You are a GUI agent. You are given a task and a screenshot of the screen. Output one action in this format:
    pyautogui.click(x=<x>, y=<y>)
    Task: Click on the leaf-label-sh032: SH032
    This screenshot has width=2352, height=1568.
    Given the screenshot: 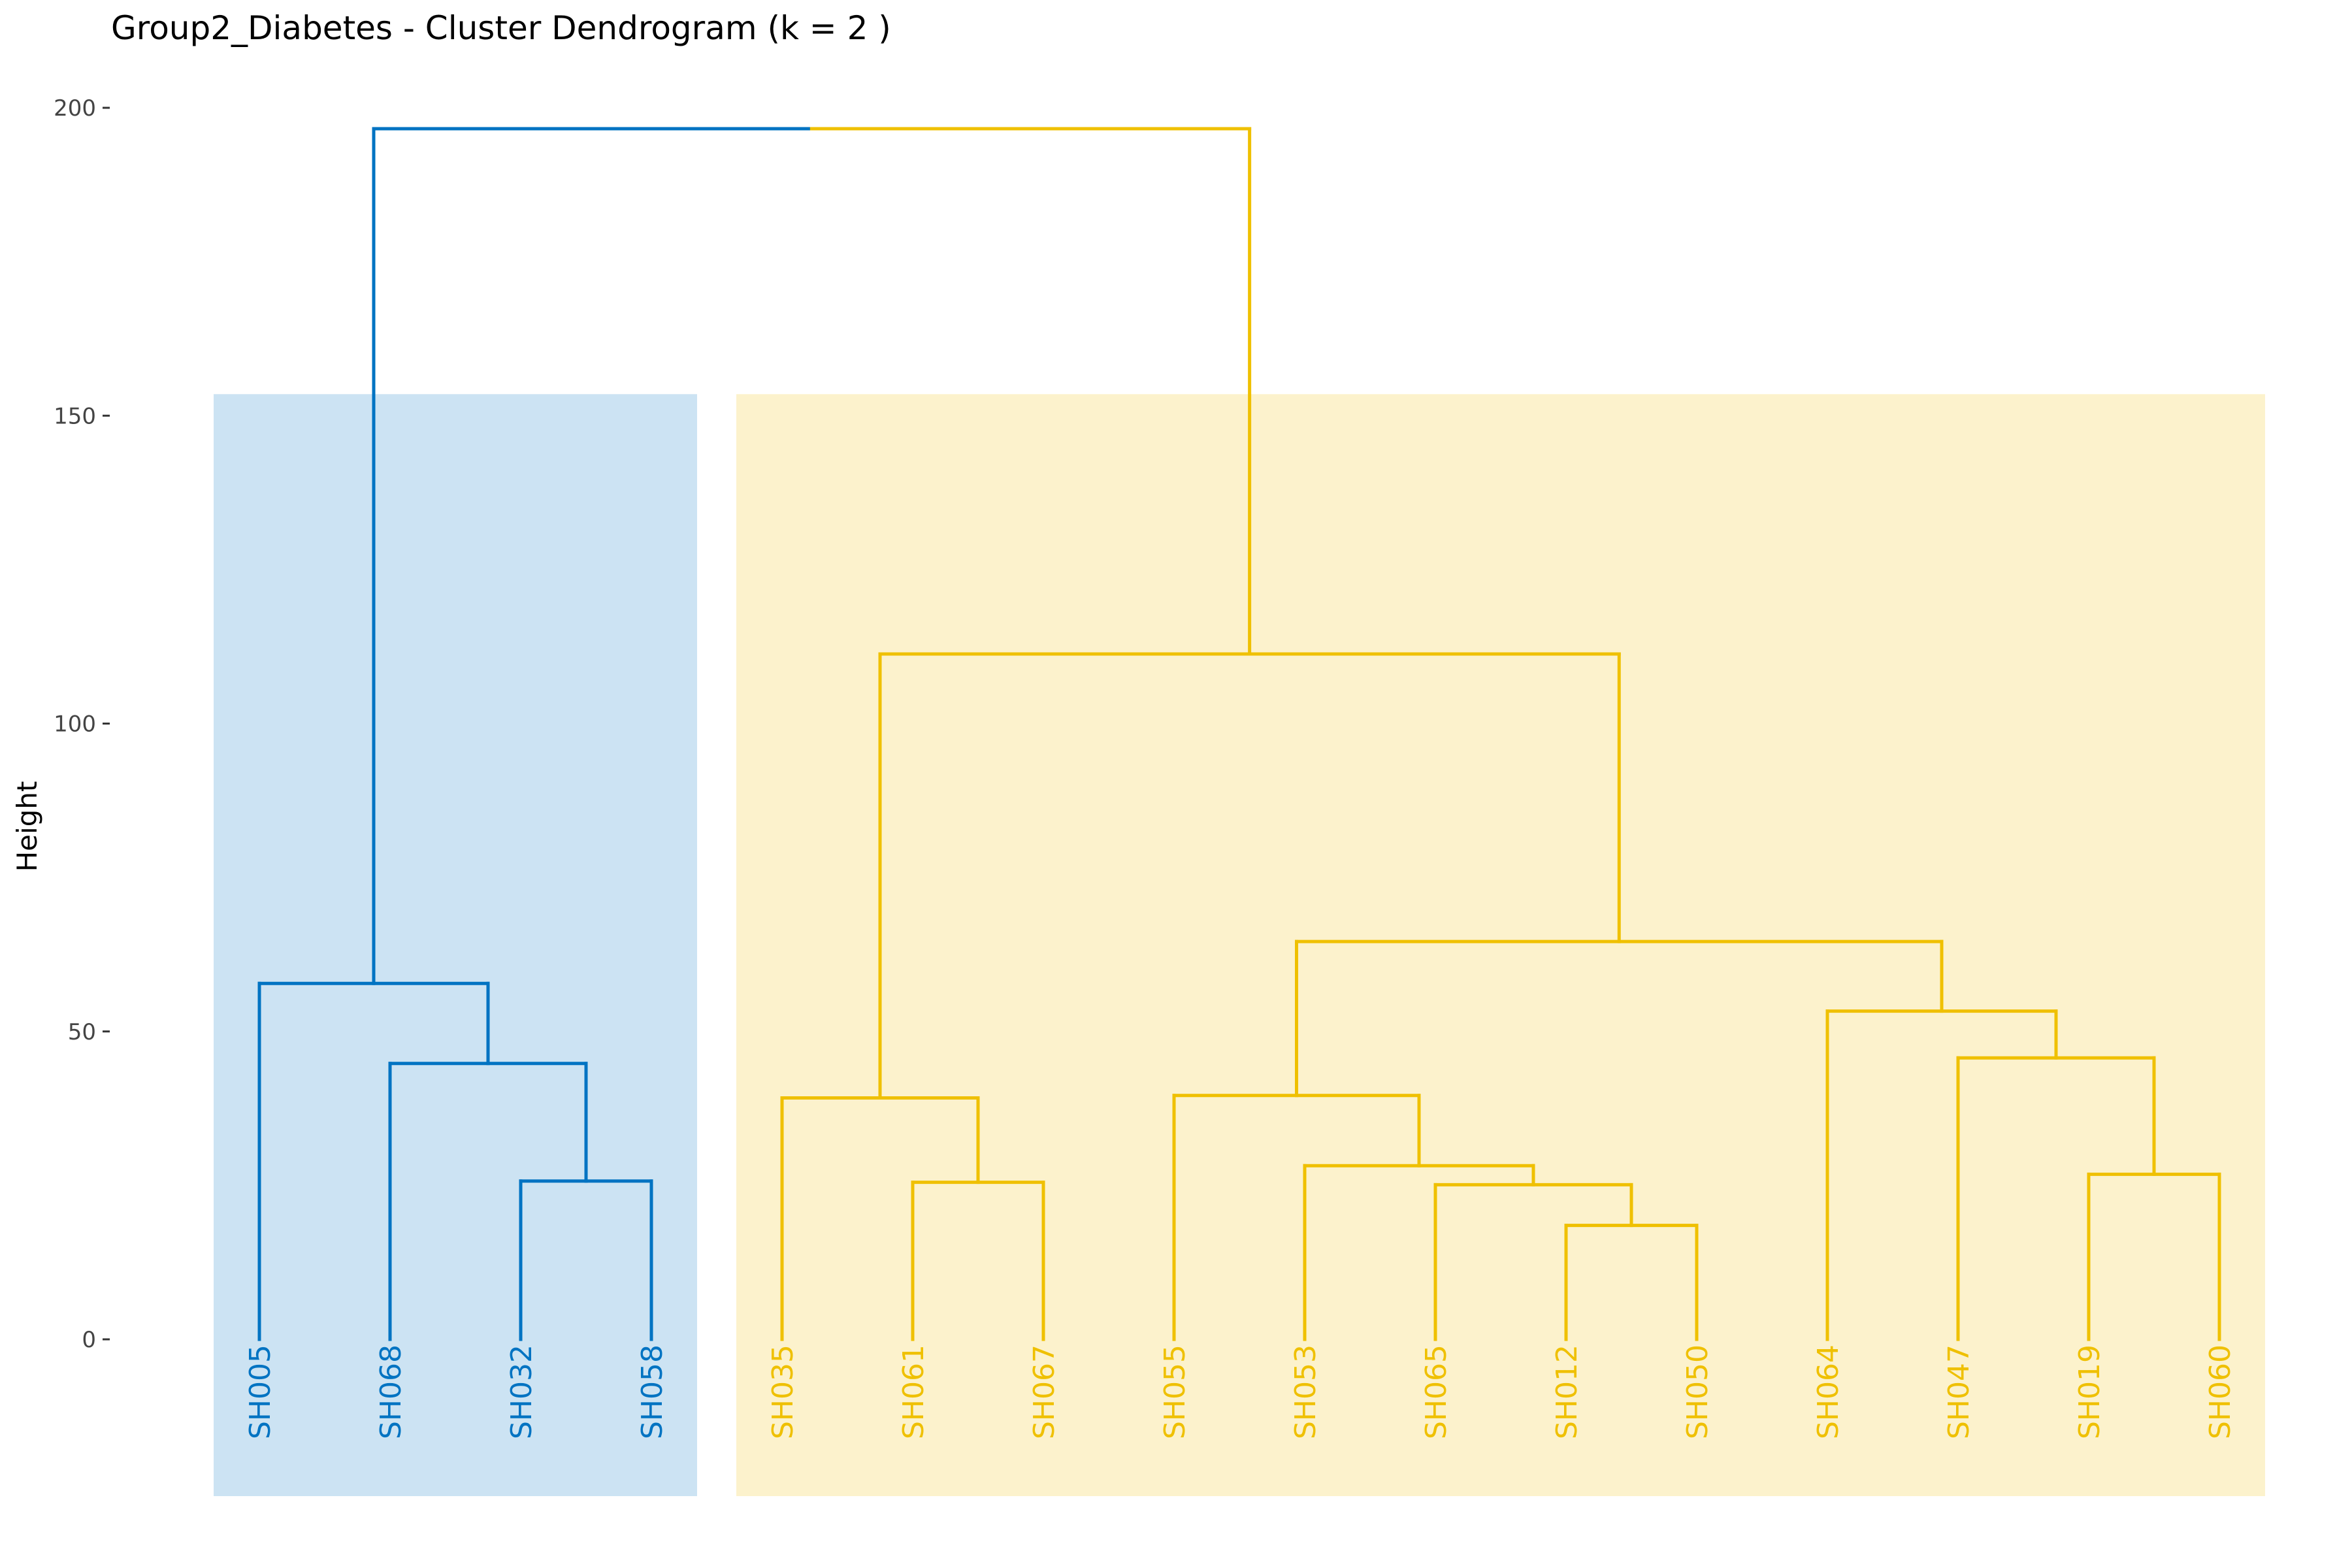 What is the action you would take?
    pyautogui.click(x=521, y=1392)
    